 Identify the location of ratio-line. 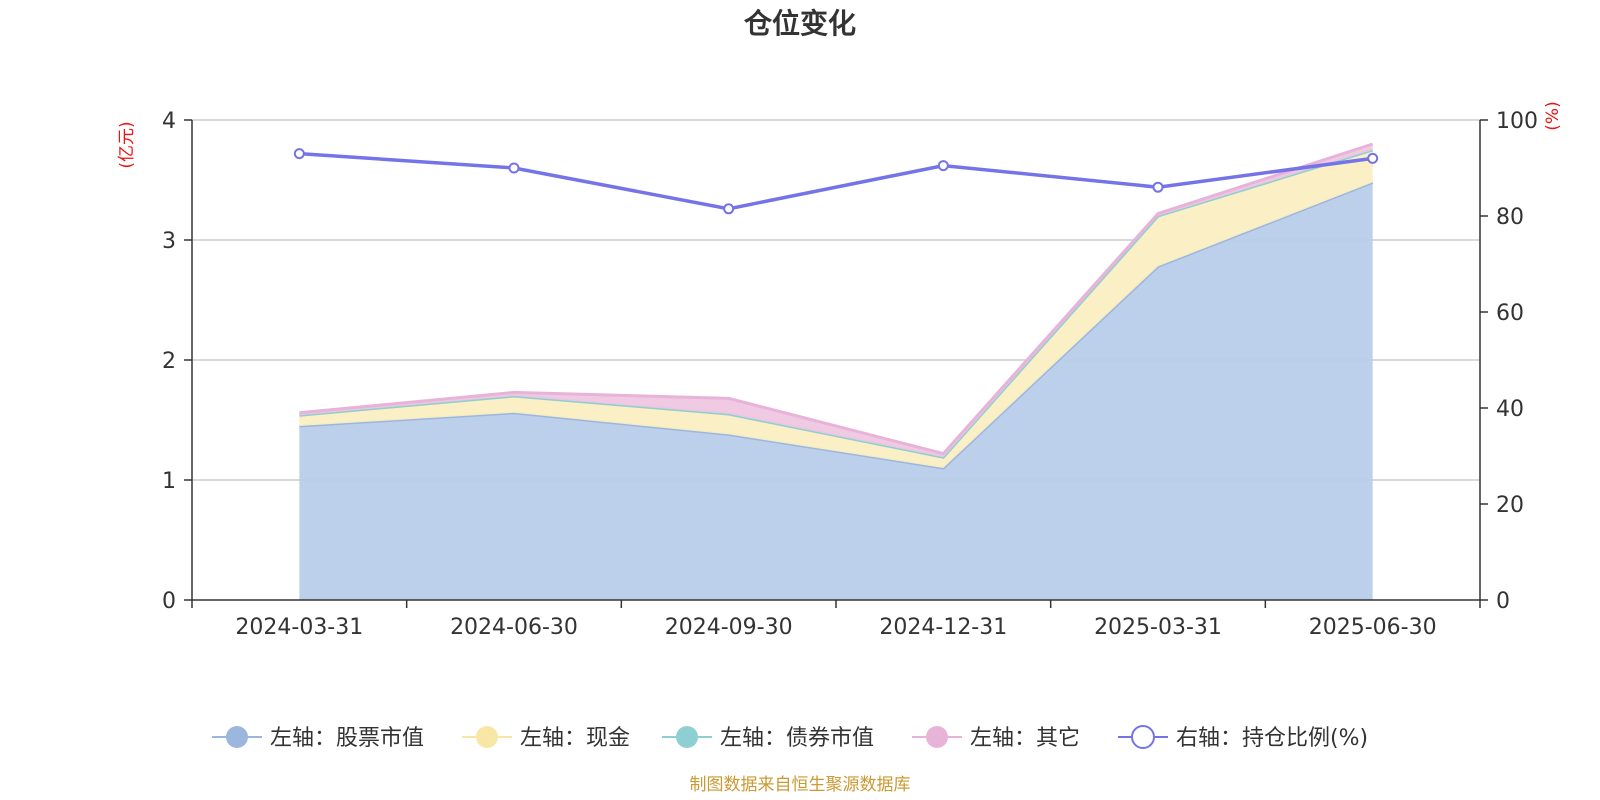
(836, 181).